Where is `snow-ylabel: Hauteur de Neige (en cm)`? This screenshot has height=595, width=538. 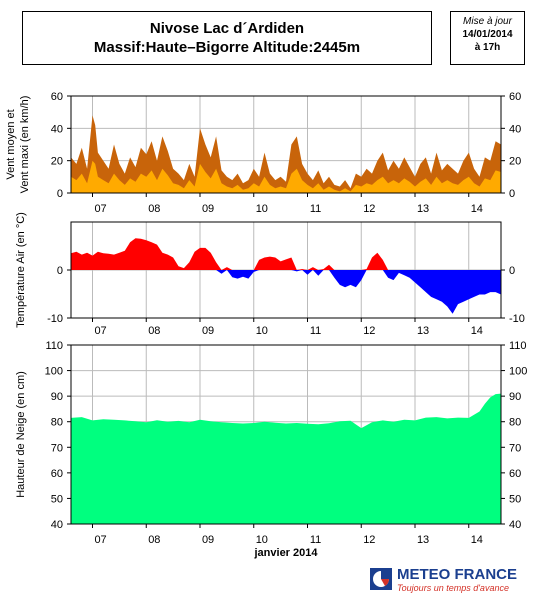
snow-ylabel: Hauteur de Neige (en cm) is located at coordinates (21, 434).